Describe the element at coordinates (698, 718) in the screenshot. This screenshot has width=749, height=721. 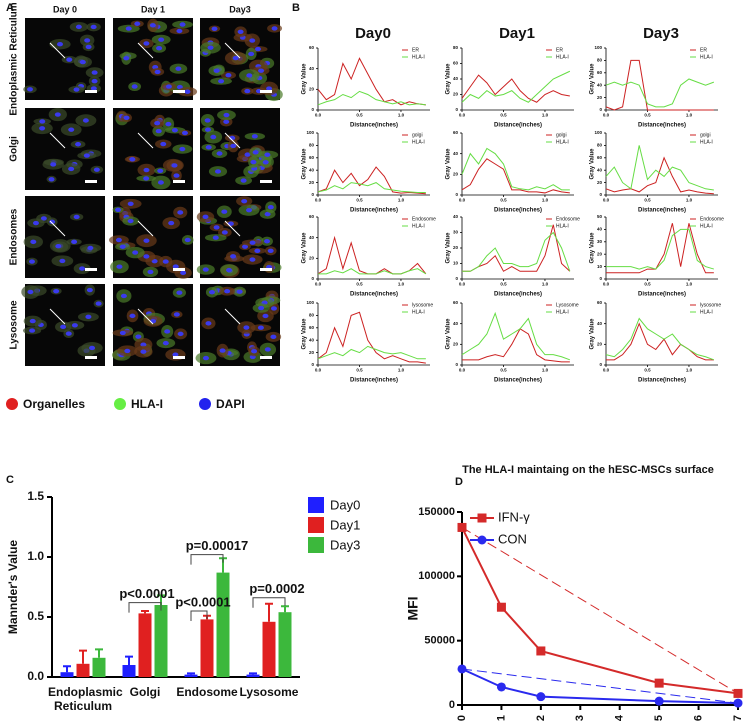
I see `x-tick-label: 6` at that location.